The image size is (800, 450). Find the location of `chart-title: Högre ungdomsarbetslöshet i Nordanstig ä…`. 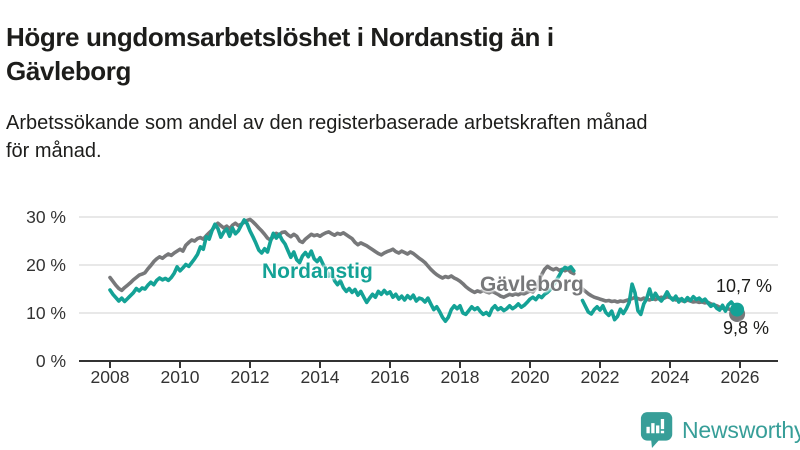

chart-title: Högre ungdomsarbetslöshet i Nordanstig ä… is located at coordinates (366, 55).